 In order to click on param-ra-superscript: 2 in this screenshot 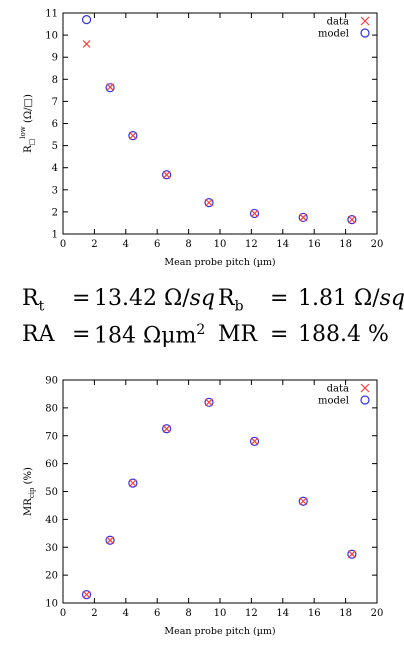, I will do `click(201, 330)`.